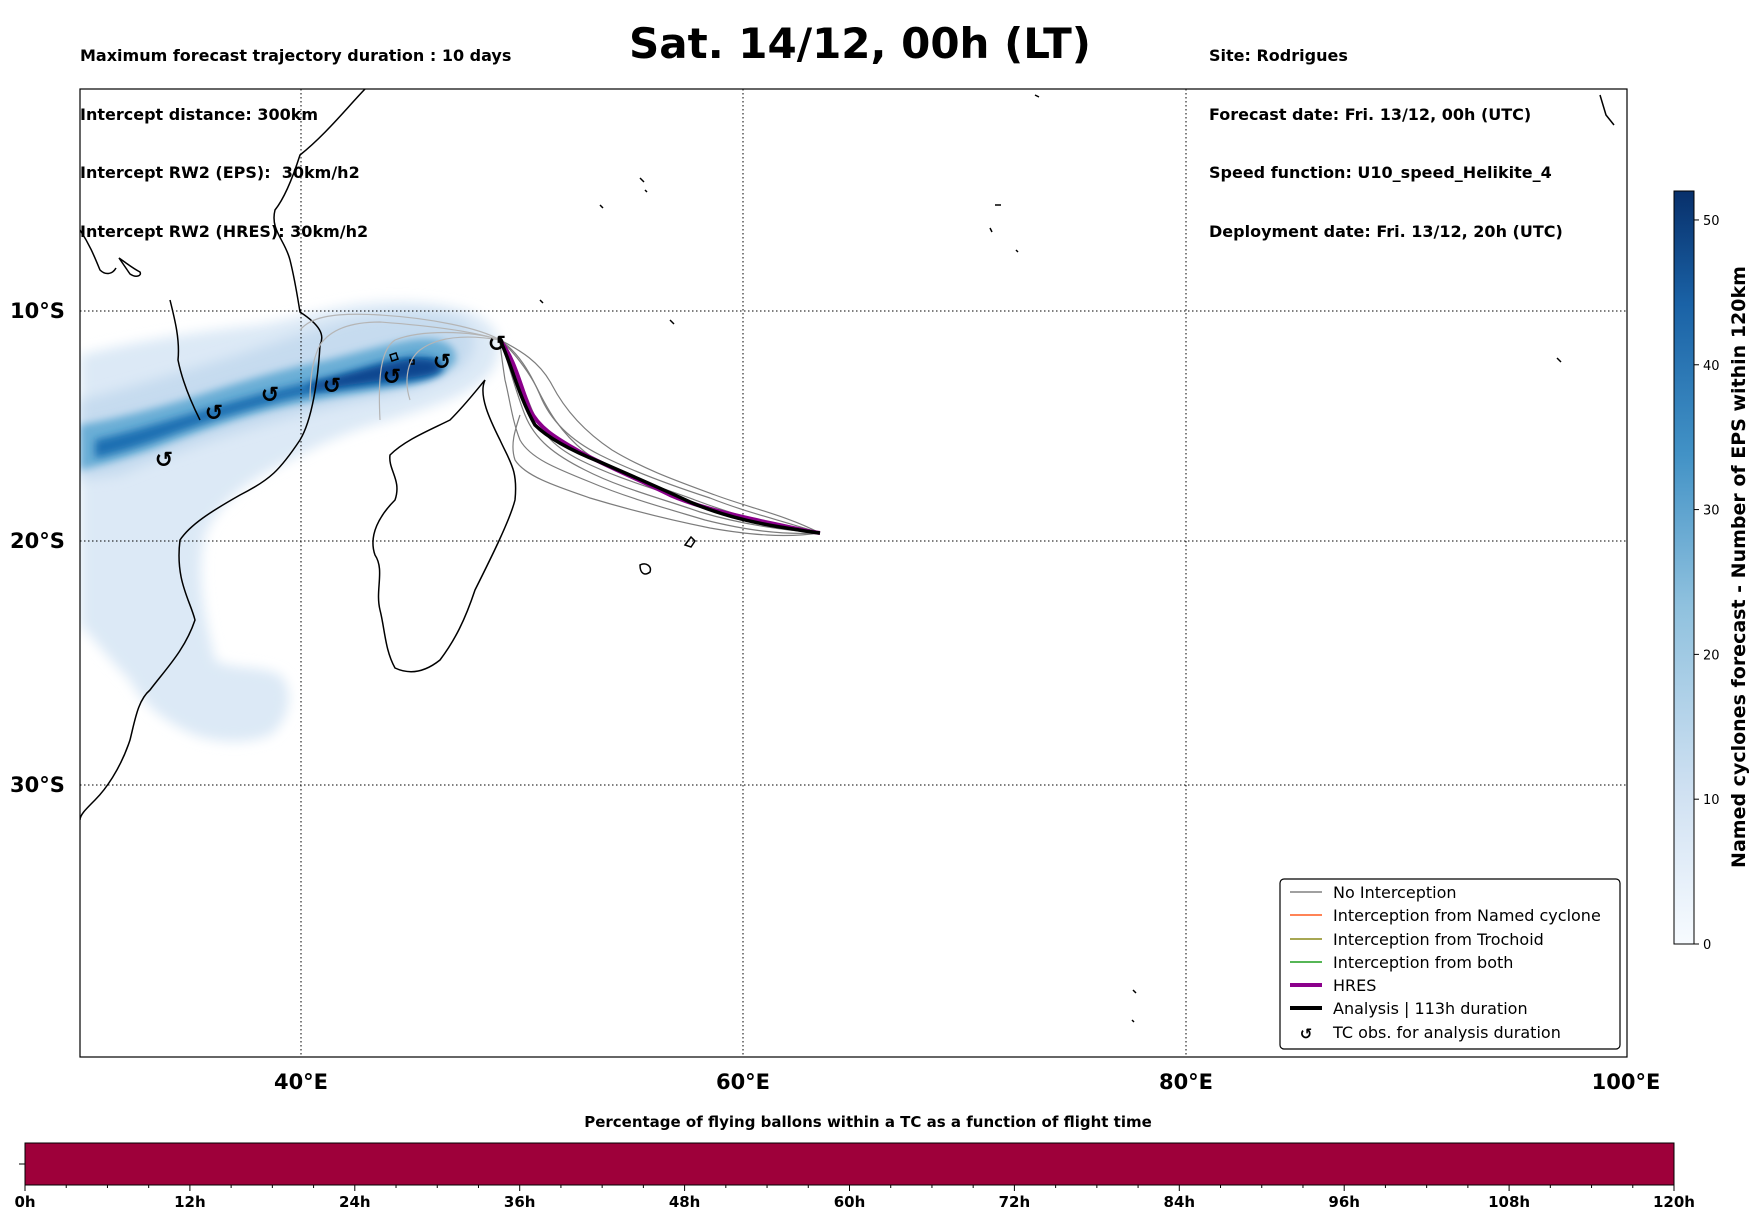 Image resolution: width=1752 pixels, height=1213 pixels. I want to click on legend-entry: HRES, so click(1333, 985).